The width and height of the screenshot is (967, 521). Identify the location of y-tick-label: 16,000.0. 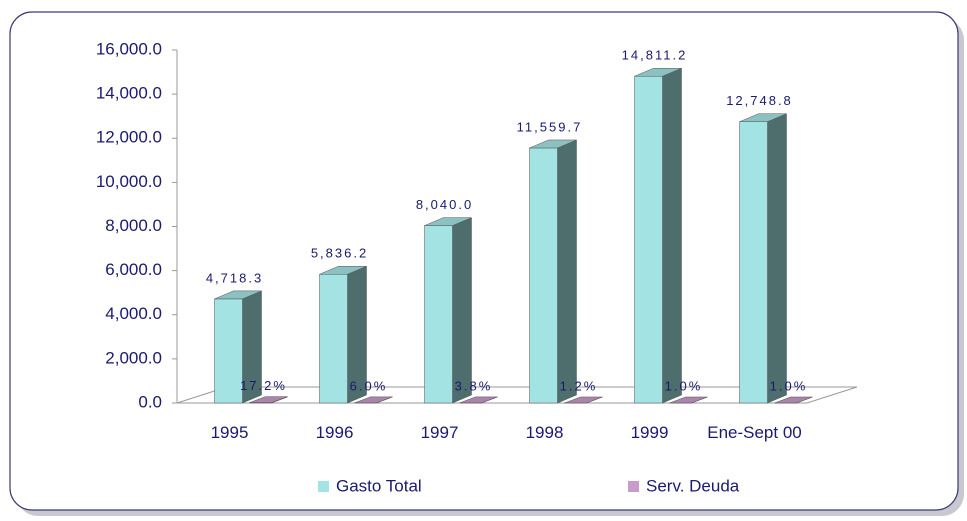
(129, 48).